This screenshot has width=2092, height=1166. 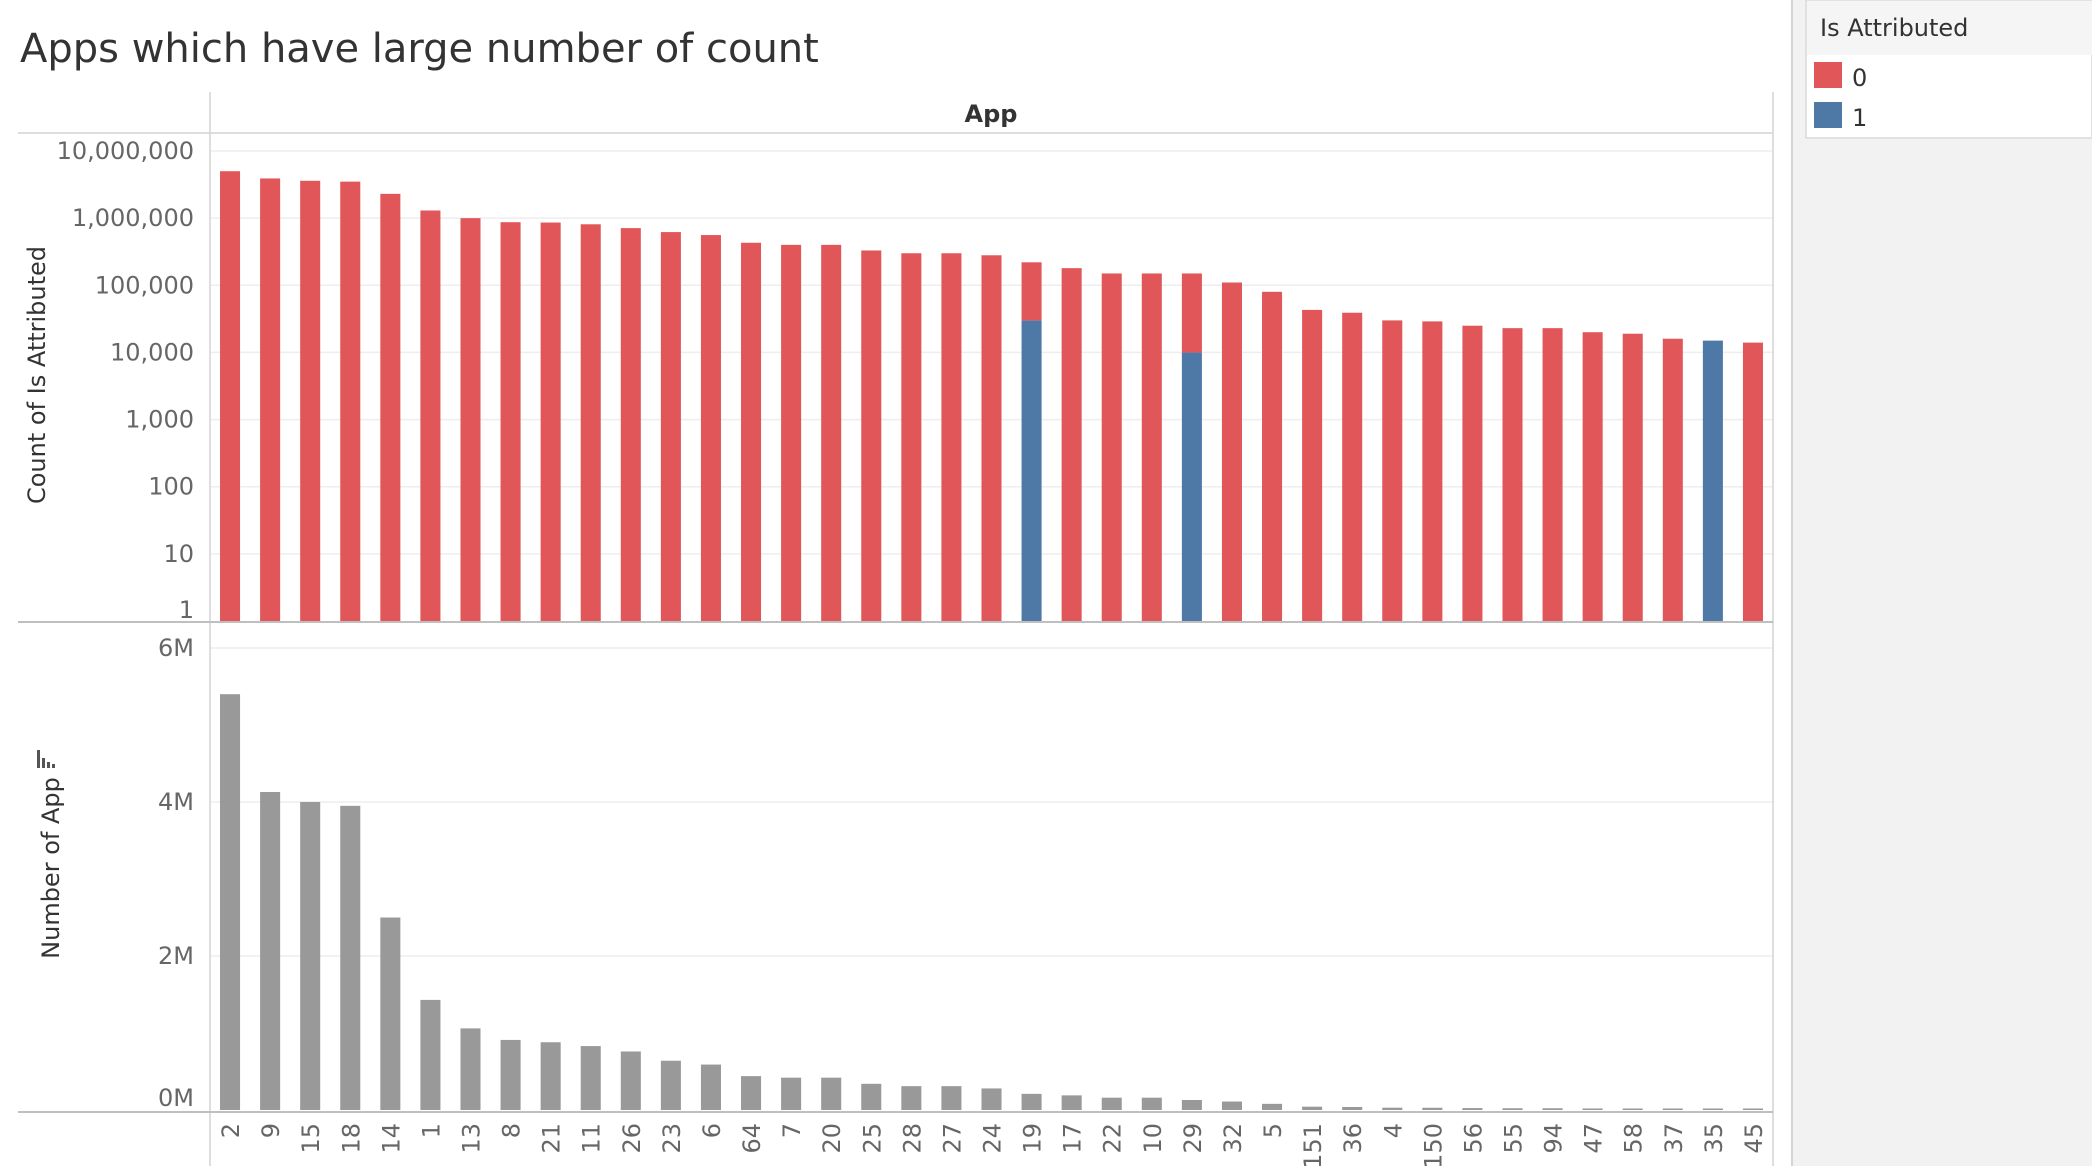 I want to click on top-y-tick-label: 1, so click(x=186, y=610).